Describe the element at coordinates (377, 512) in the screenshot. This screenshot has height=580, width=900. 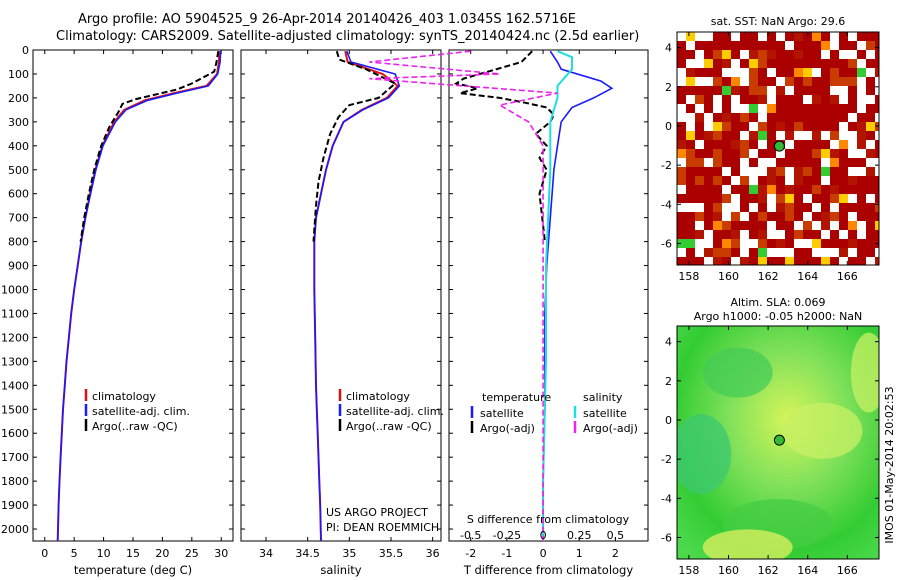
I see `salinity-annotation-project: US ARGO PROJECT` at that location.